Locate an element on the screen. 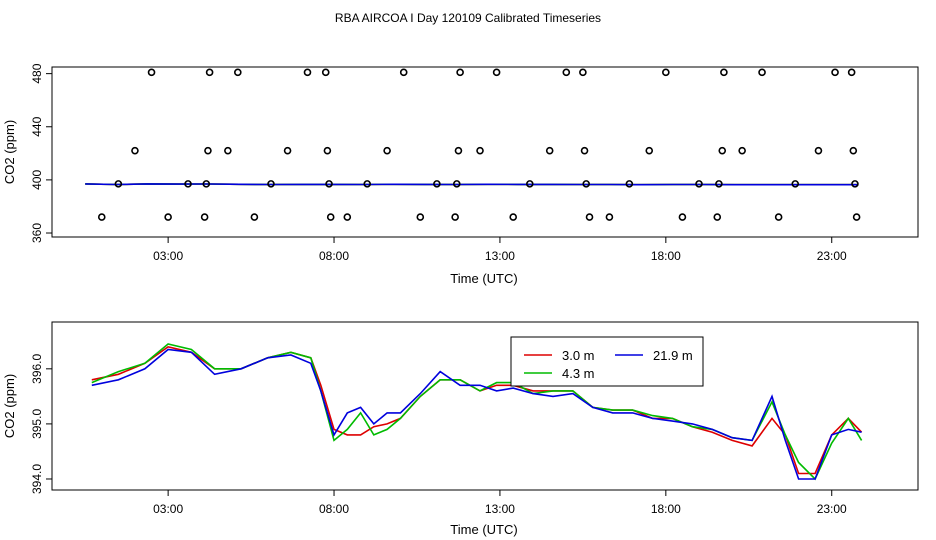  bottom-x-axis: 03:00 08:00 13:00 18:00 23:00 is located at coordinates (500, 503).